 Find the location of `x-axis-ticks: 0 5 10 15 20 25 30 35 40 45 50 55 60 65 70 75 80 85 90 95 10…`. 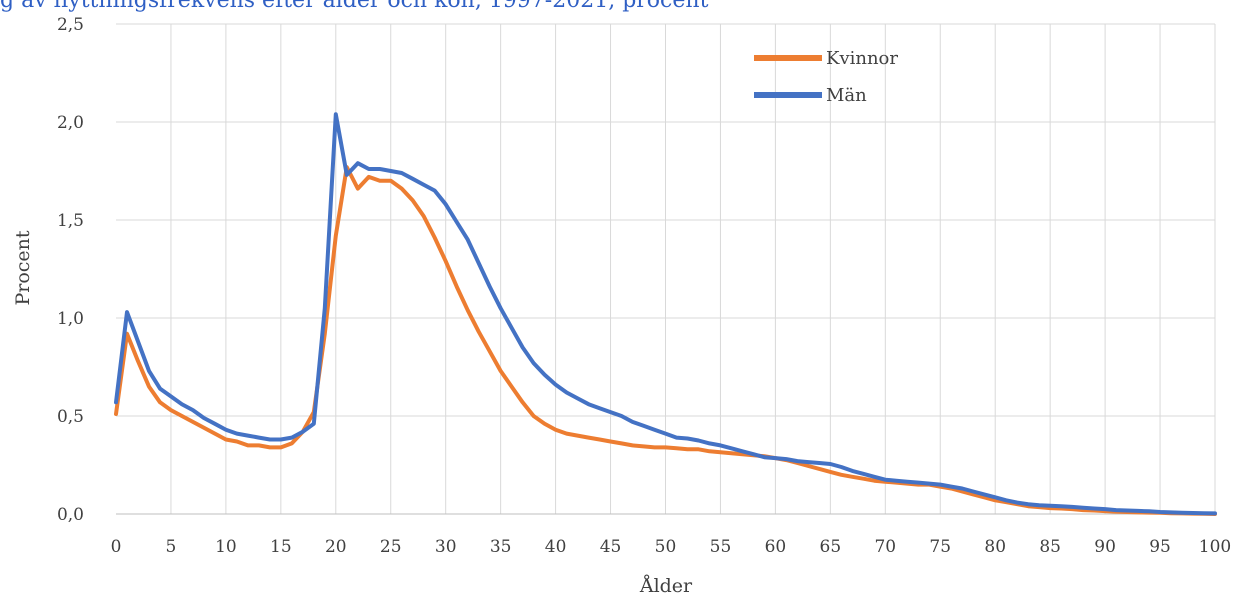

x-axis-ticks: 0 5 10 15 20 25 30 35 40 45 50 55 60 65 70 75 80 85 90 95 10… is located at coordinates (671, 547).